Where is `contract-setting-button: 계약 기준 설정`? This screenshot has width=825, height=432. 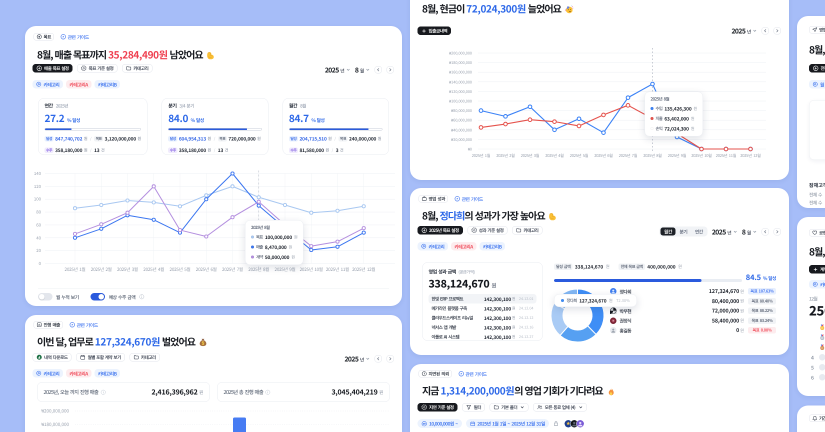 contract-setting-button: 계약 기준 설정 is located at coordinates (817, 269).